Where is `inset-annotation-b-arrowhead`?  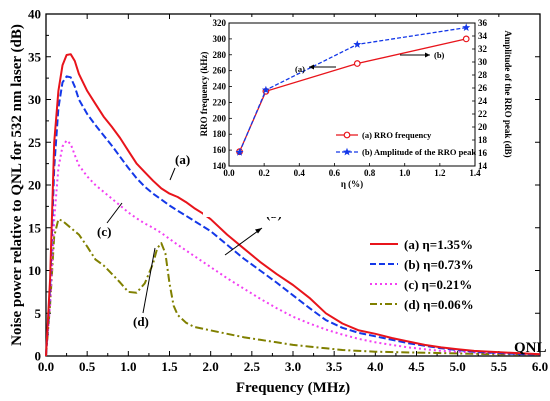
inset-annotation-b-arrowhead is located at coordinates (427, 55).